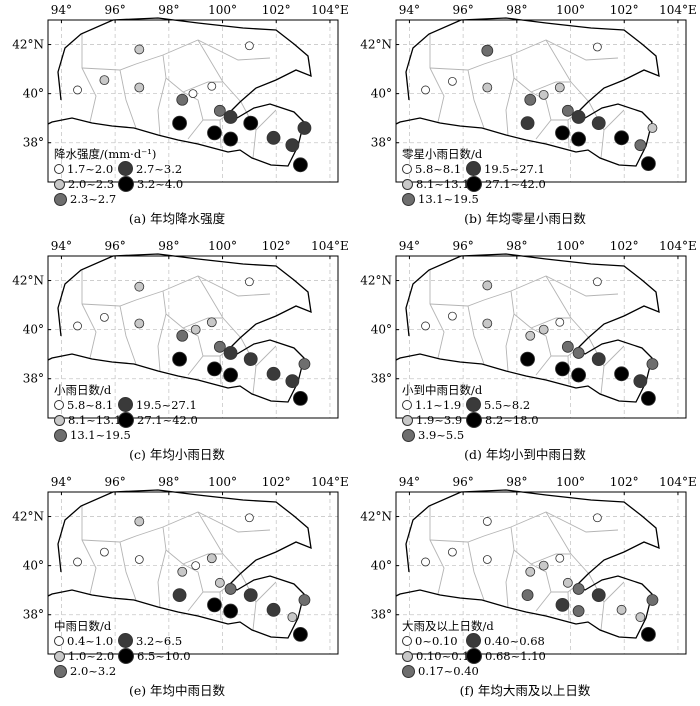  I want to click on legend-item: 1.7~2.0, so click(85, 168).